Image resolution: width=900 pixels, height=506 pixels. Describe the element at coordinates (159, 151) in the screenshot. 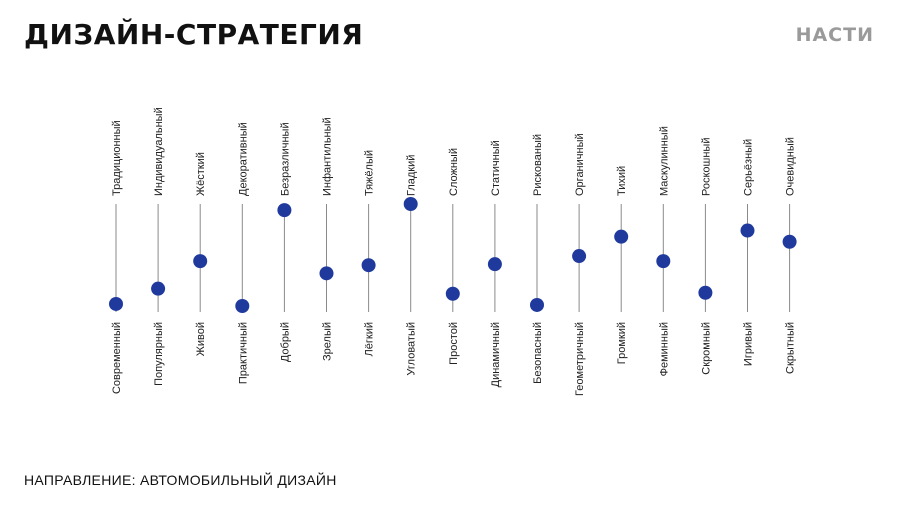

I see `scale-top-label: Индивидуальный` at that location.